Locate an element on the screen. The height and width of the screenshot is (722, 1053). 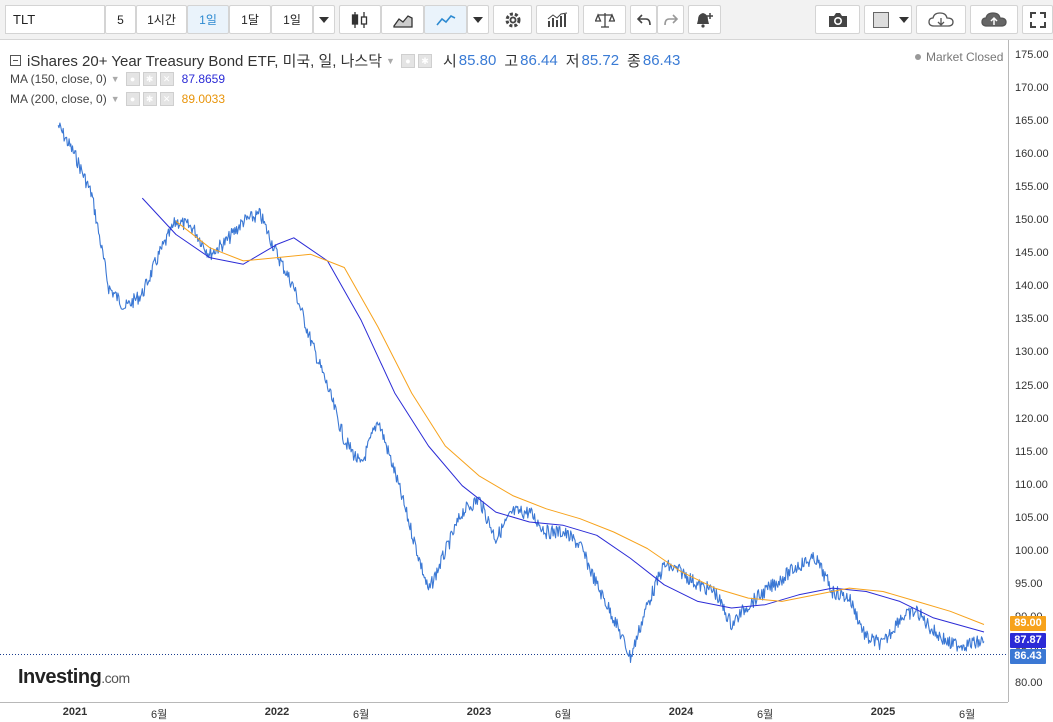
legend-ma200: MA (200, close, 0) ▼ ● ✱ ✕ 89.0033 is located at coordinates (117, 99).